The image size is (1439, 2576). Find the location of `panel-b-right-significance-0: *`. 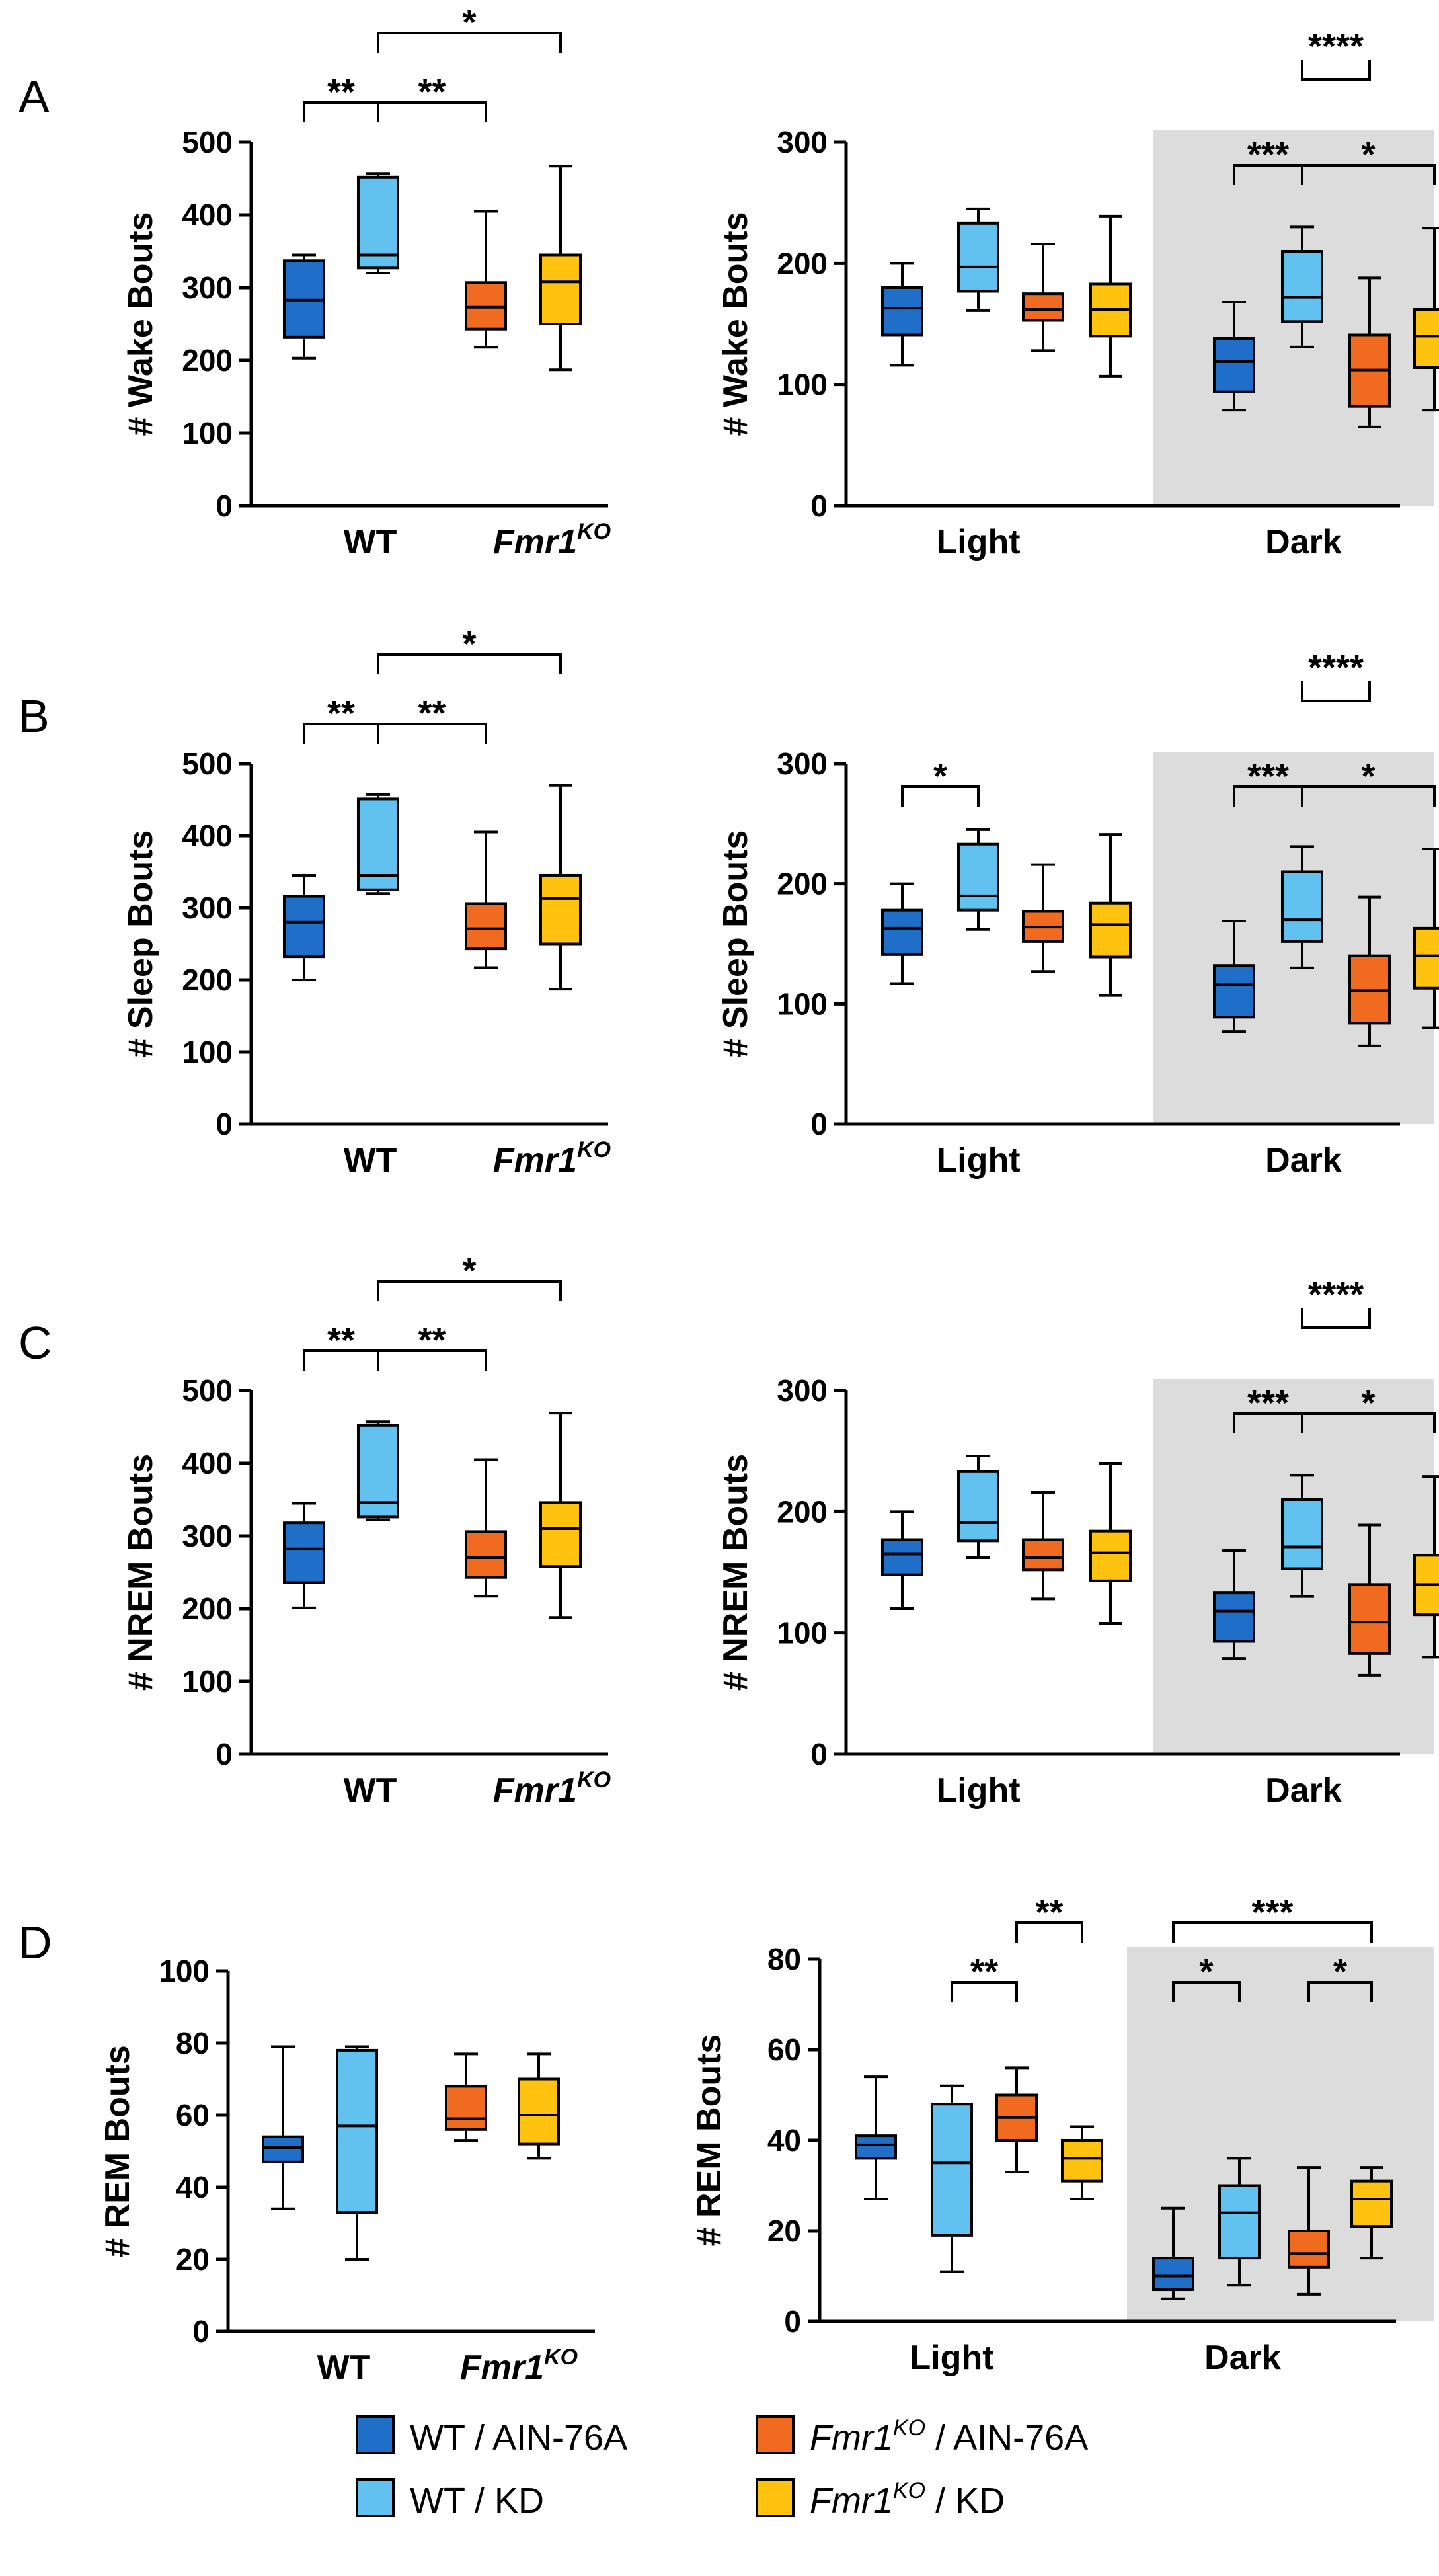

panel-b-right-significance-0: * is located at coordinates (940, 782).